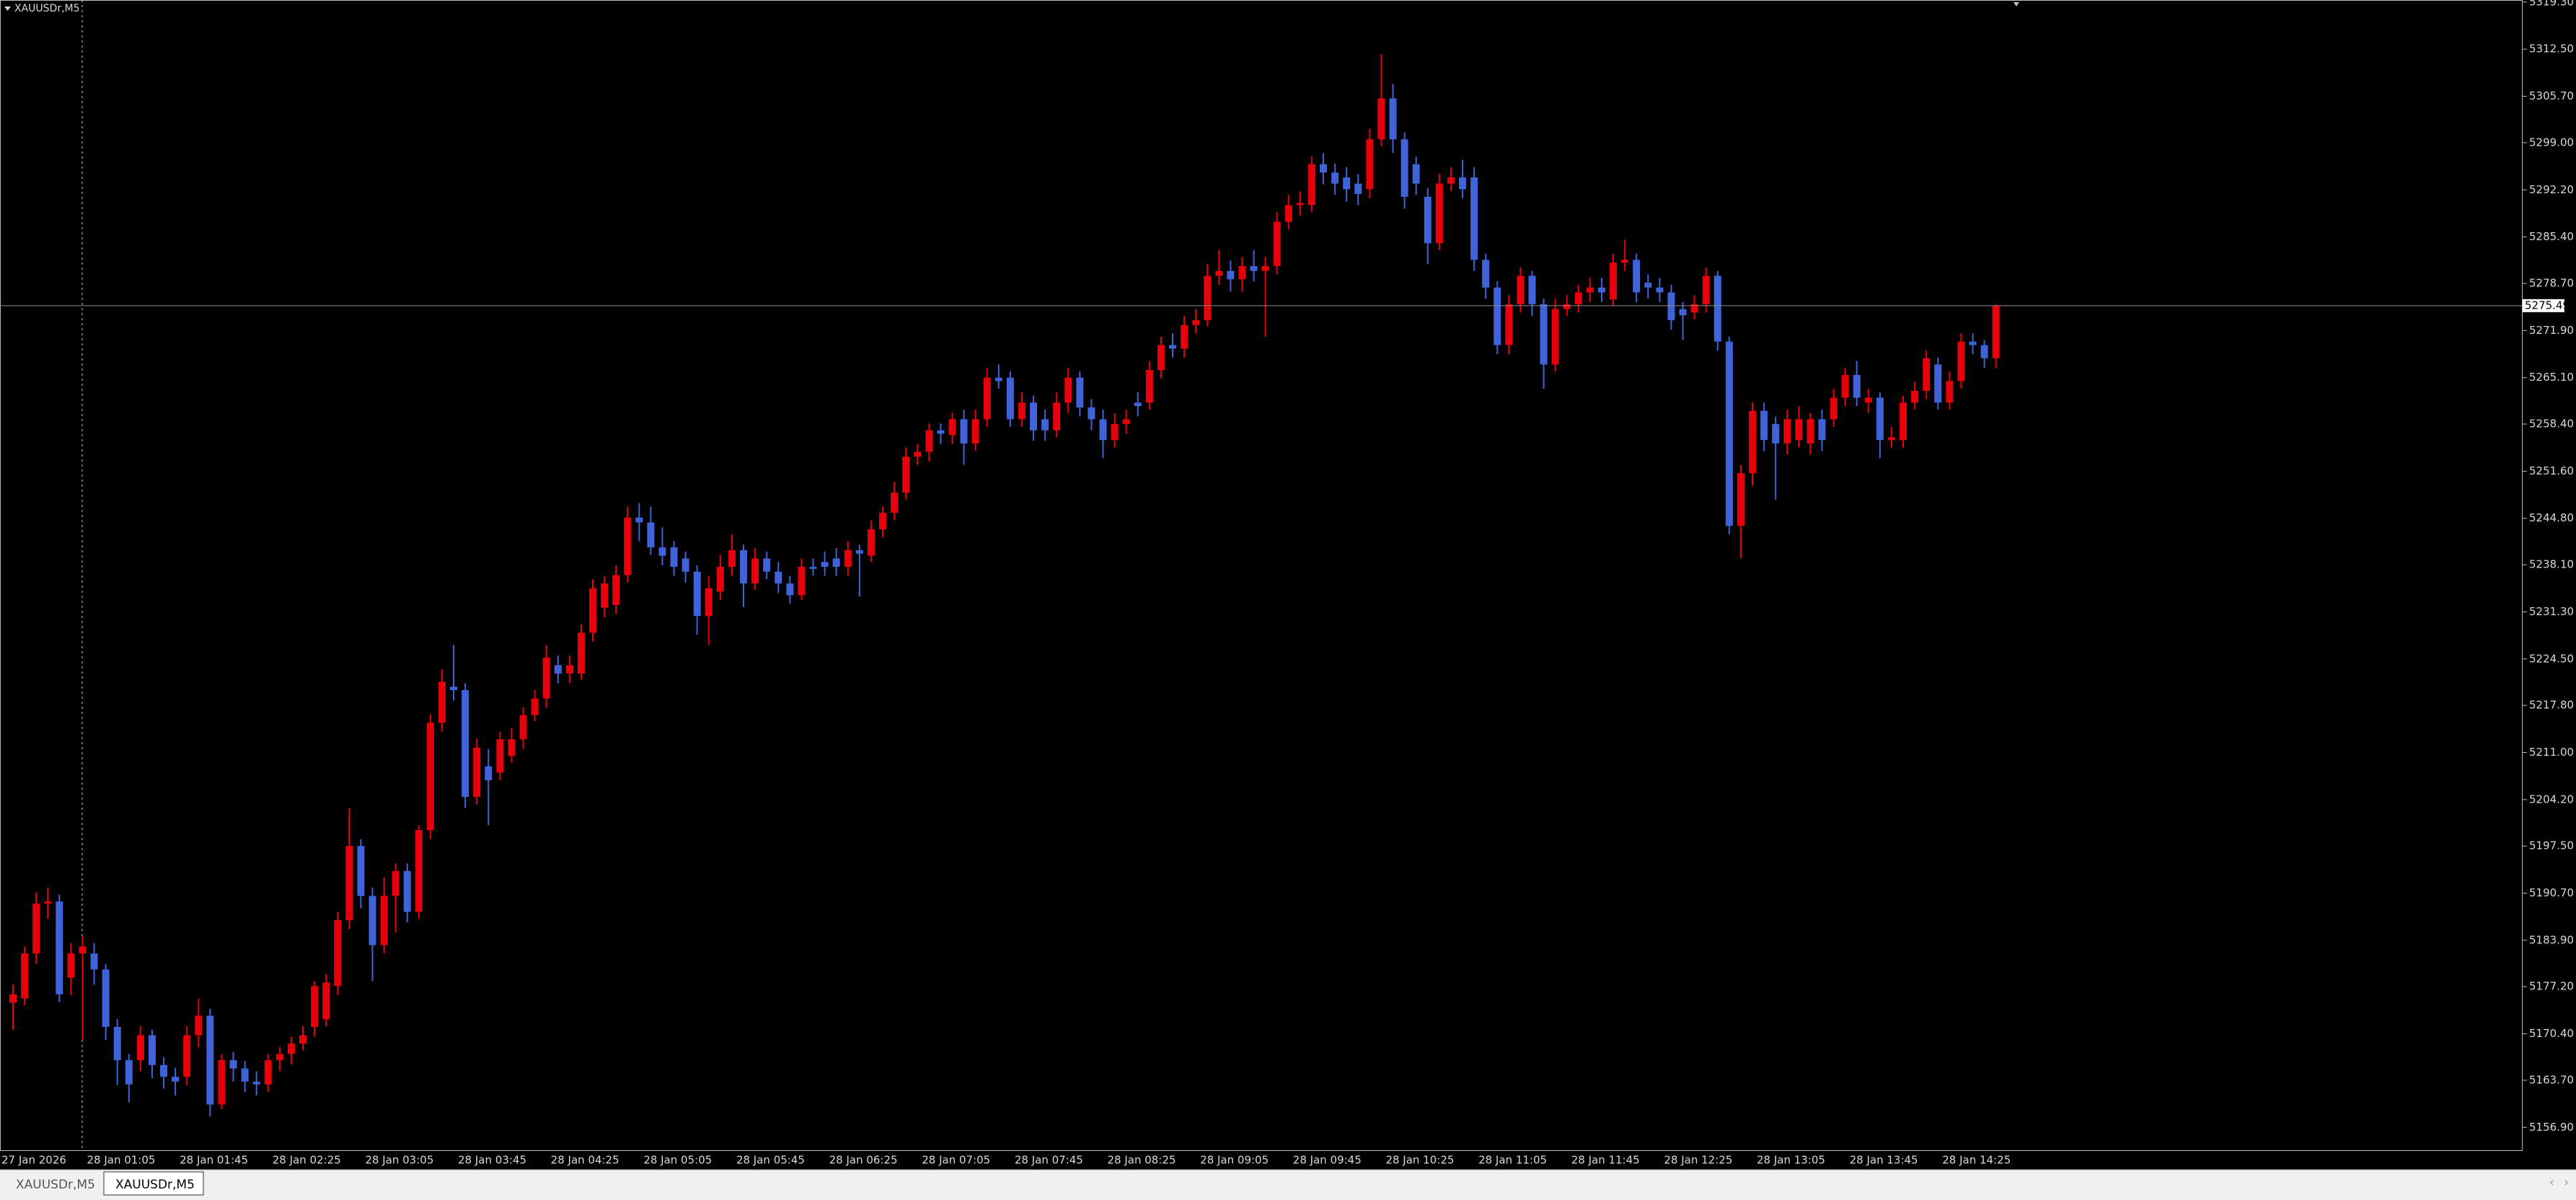  Describe the element at coordinates (863, 1160) in the screenshot. I see `x-tick-label: 28 Jan 06:25` at that location.